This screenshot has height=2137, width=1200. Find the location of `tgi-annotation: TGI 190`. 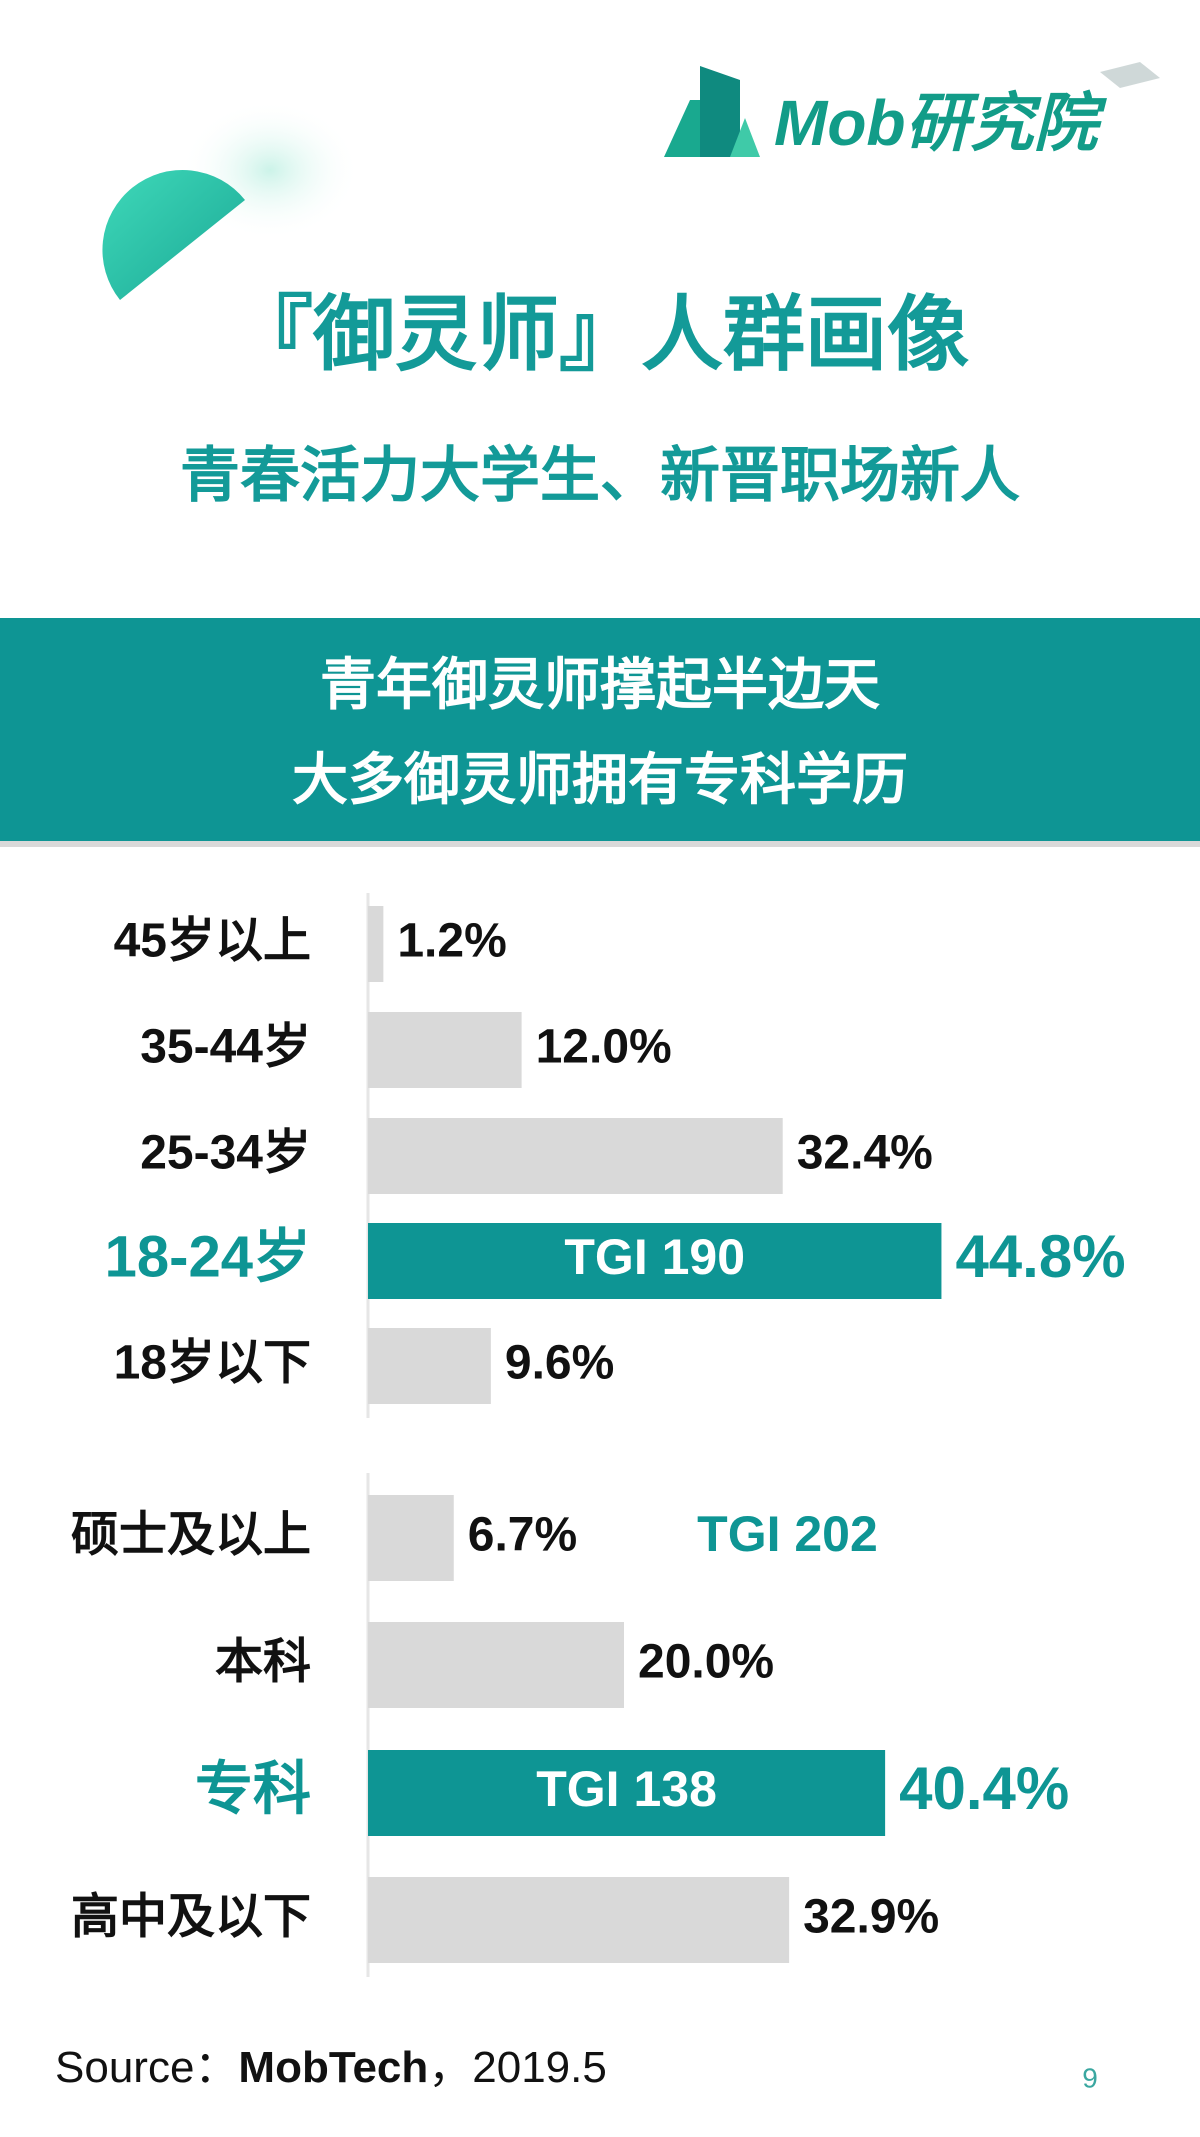

tgi-annotation: TGI 190 is located at coordinates (654, 1257).